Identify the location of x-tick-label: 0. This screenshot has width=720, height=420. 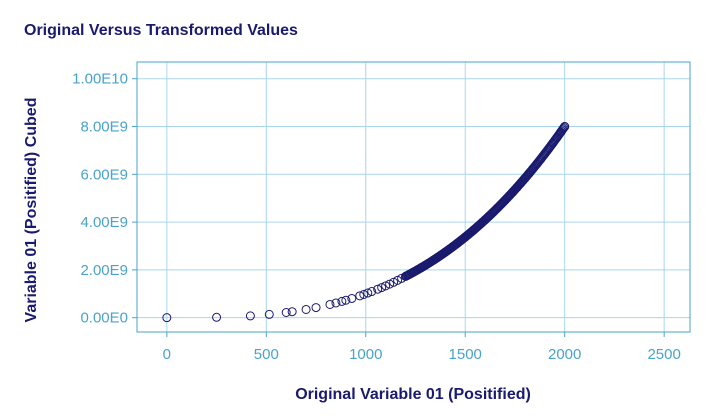
(167, 354).